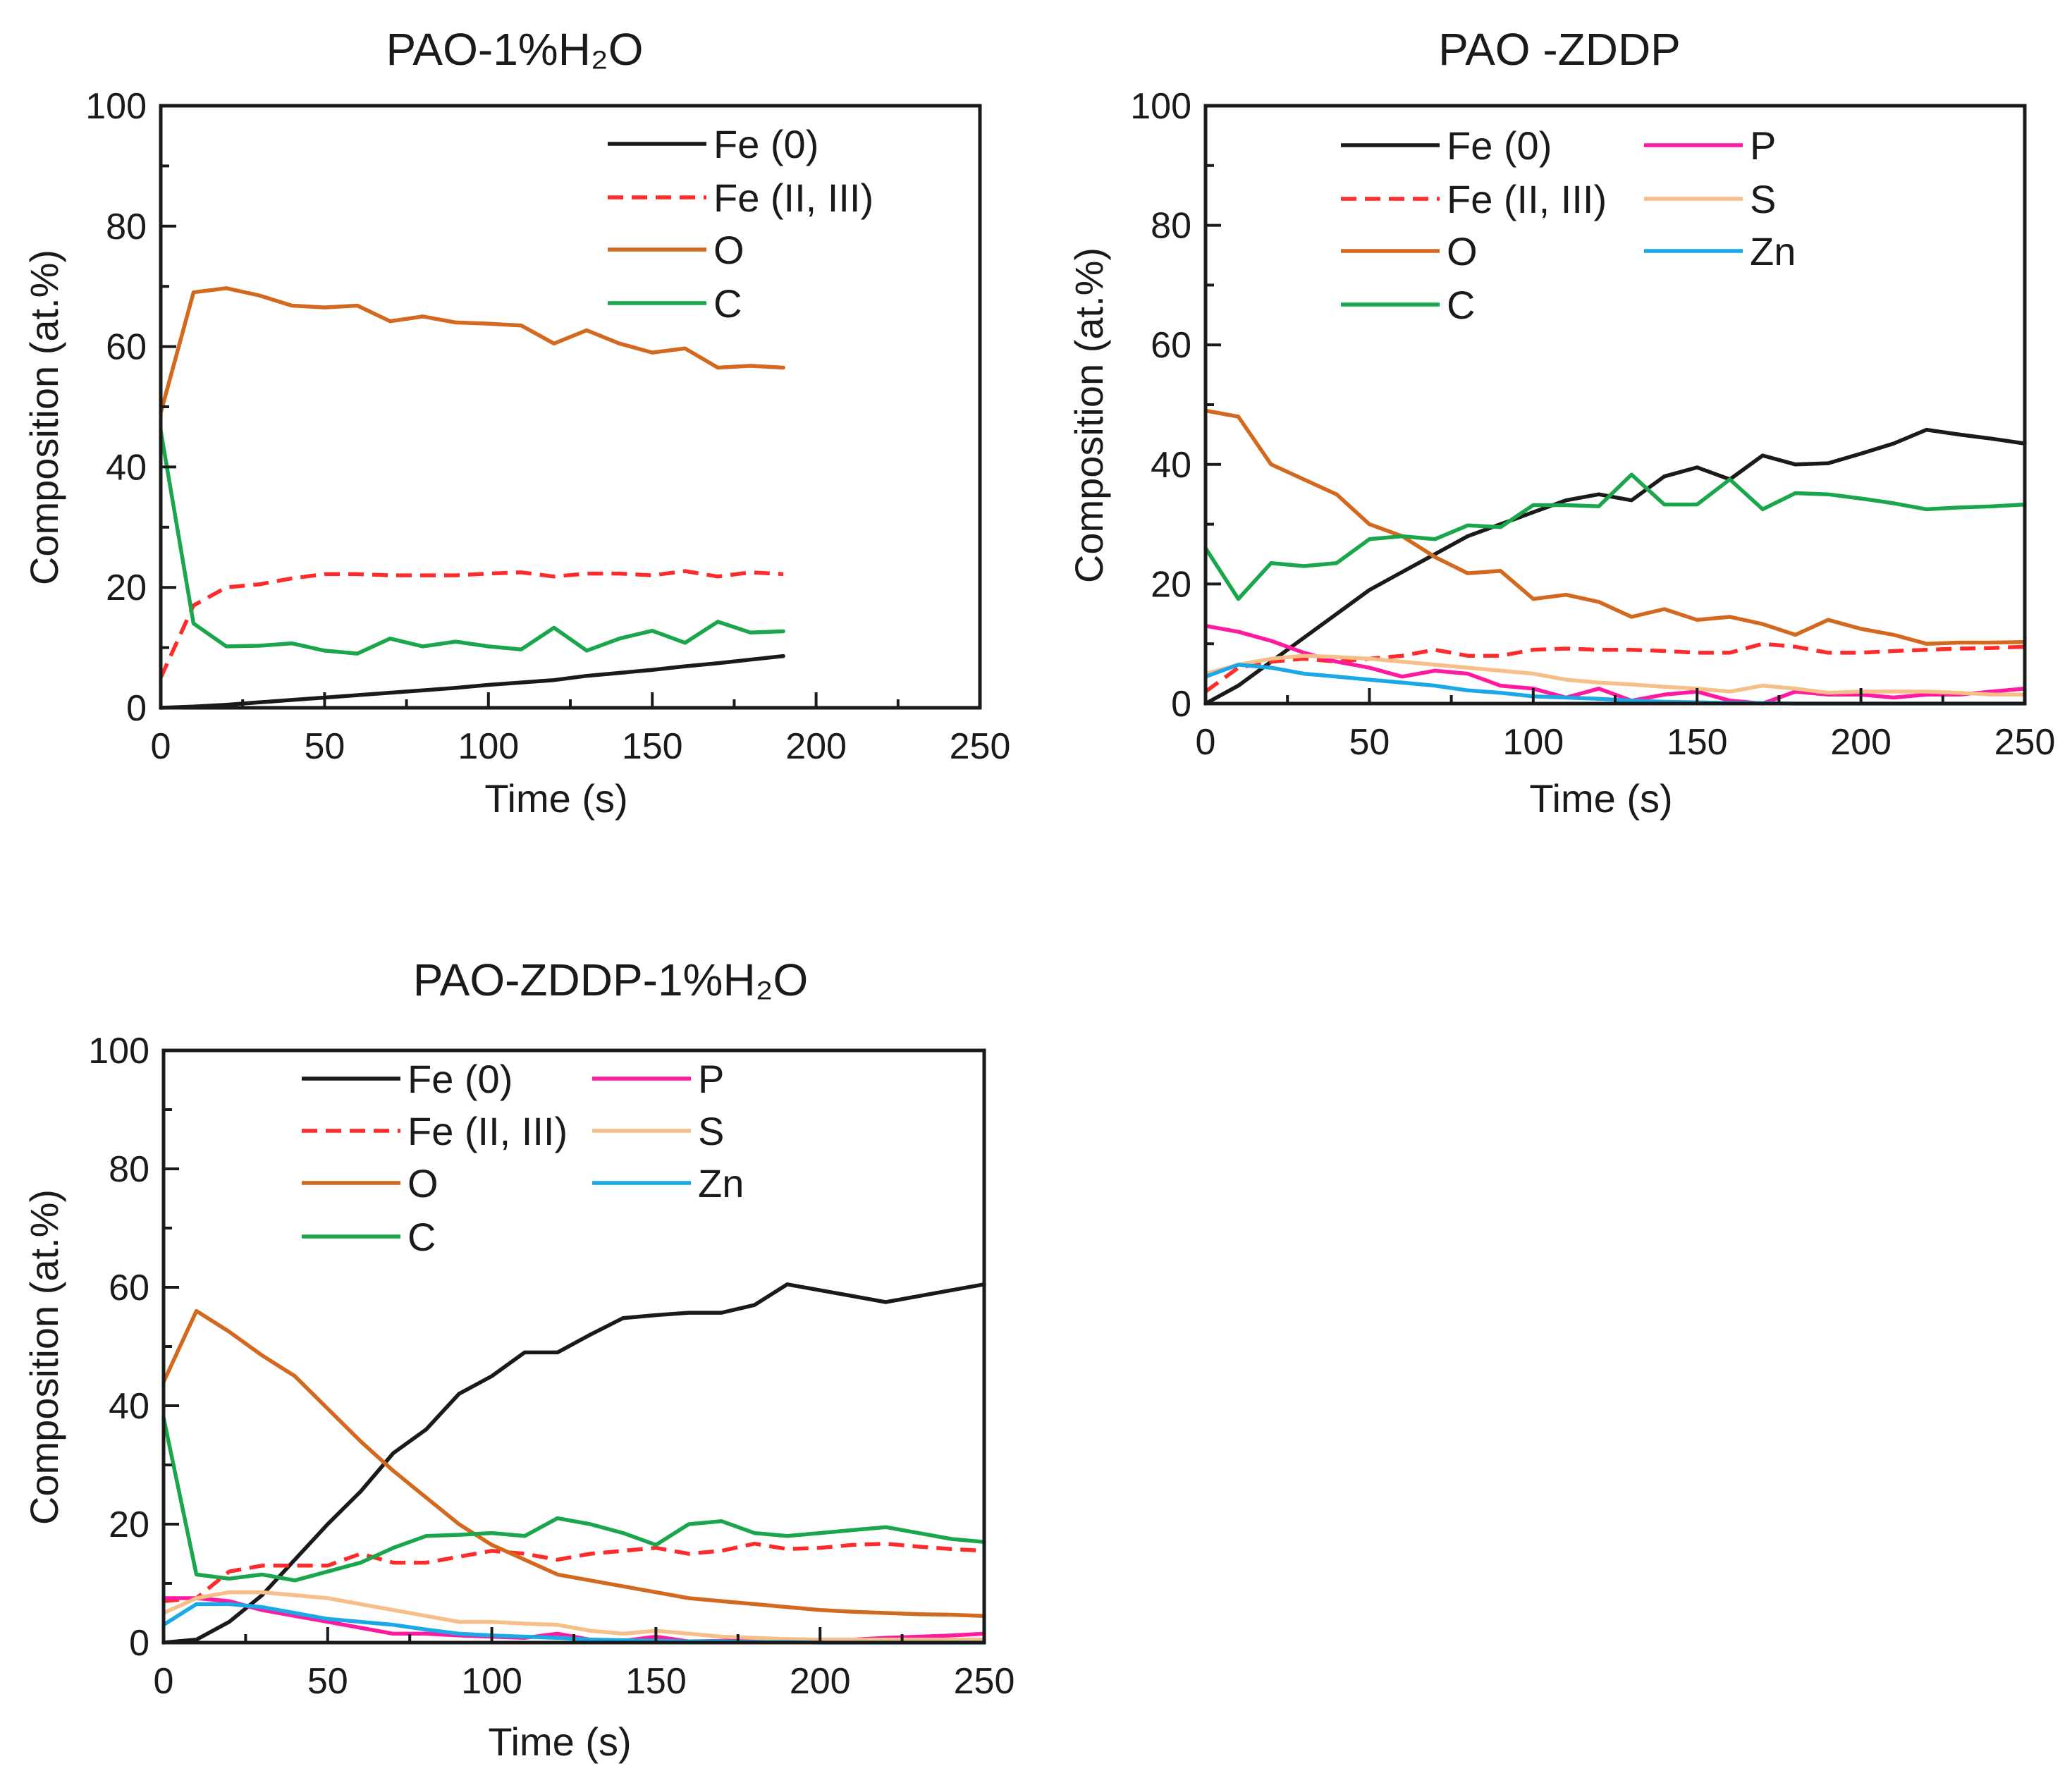 The image size is (2072, 1785). Describe the element at coordinates (611, 980) in the screenshot. I see `chart-title: PAO-ZDDP-1%H₂O` at that location.